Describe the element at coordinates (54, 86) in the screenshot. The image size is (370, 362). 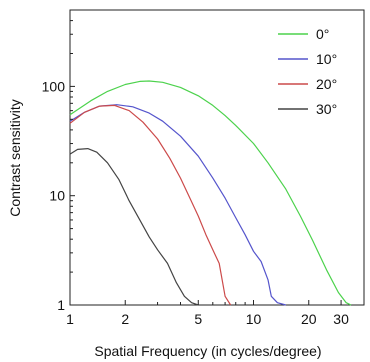
I see `y-tick-label: 100` at that location.